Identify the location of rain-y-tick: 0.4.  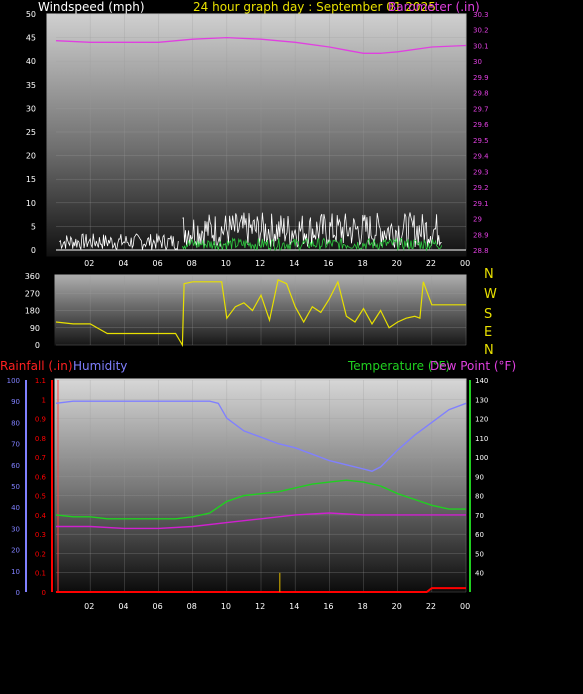
(41, 516).